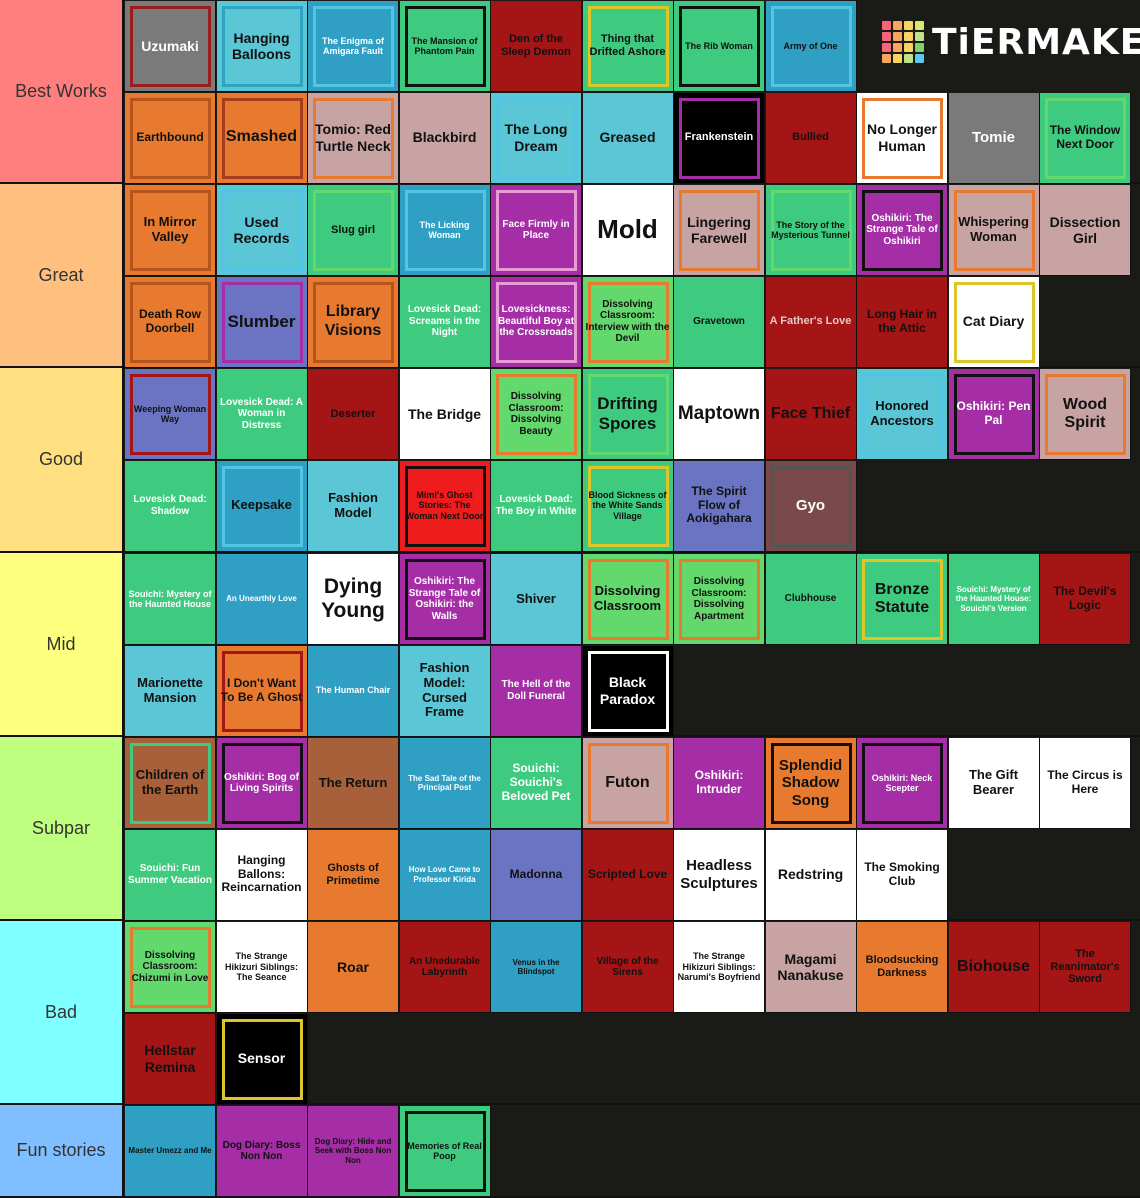 The width and height of the screenshot is (1140, 1198). I want to click on tier-item: Den of the Sleep Demon, so click(536, 46).